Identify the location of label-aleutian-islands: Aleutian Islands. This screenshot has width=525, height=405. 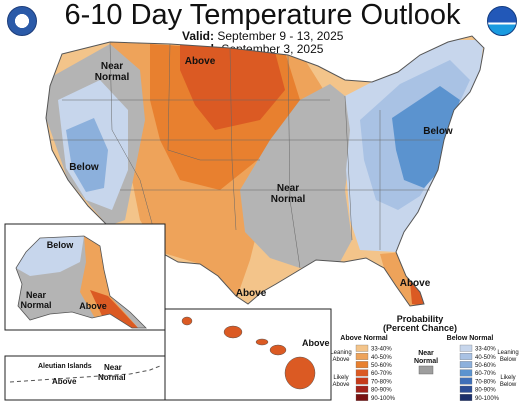
(65, 366).